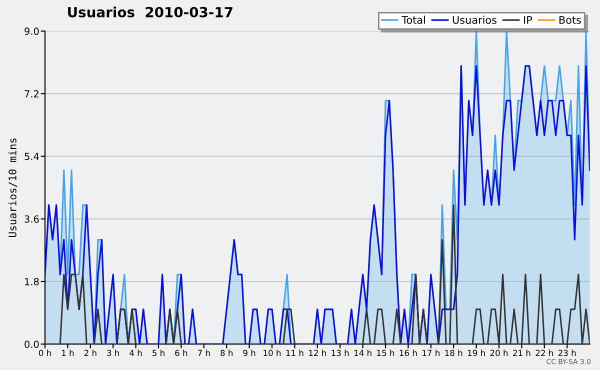 The width and height of the screenshot is (600, 370). What do you see at coordinates (317, 353) in the screenshot?
I see `x-tick-label: 12 h` at bounding box center [317, 353].